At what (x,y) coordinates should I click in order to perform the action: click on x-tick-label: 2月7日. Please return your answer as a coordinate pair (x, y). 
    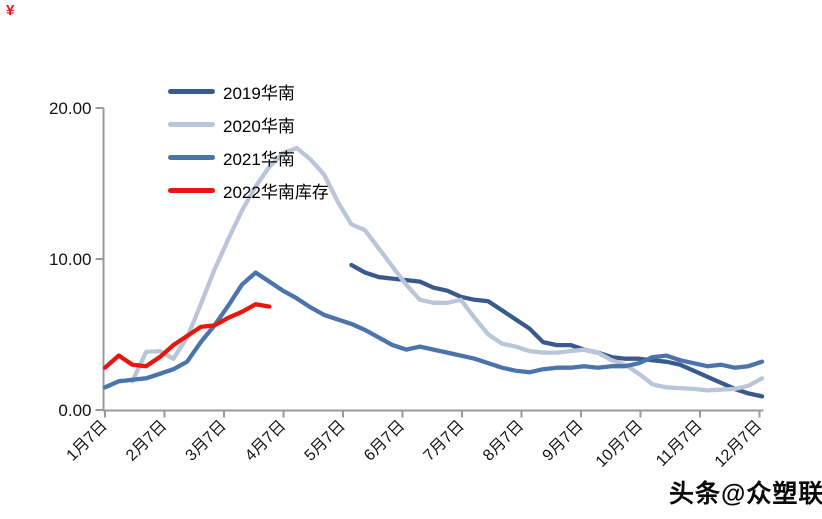
    Looking at the image, I should click on (146, 440).